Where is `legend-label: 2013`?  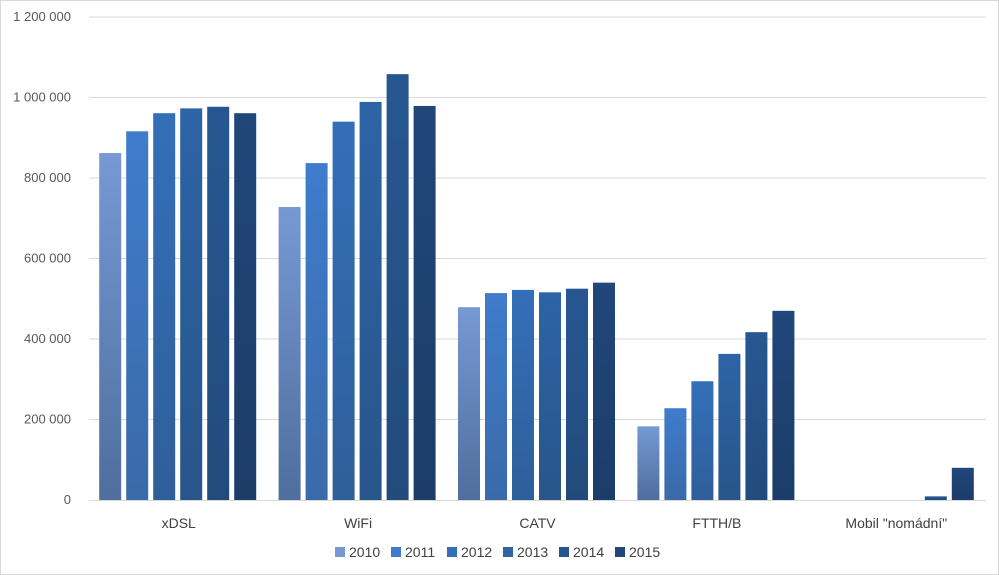 legend-label: 2013 is located at coordinates (532, 552).